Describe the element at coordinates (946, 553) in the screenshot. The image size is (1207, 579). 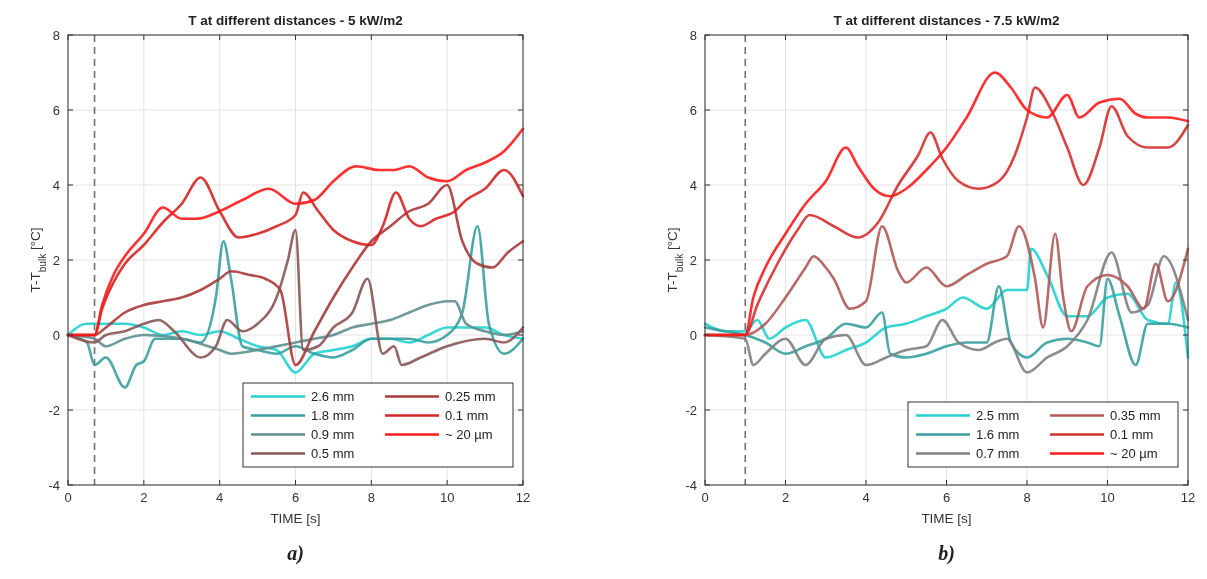
I see `text: b)` at that location.